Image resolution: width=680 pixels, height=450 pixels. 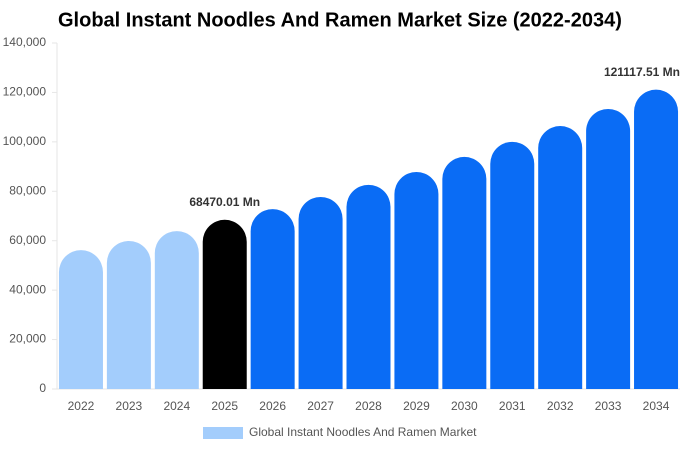 I want to click on value-label: 121117.51 Mn, so click(x=642, y=72).